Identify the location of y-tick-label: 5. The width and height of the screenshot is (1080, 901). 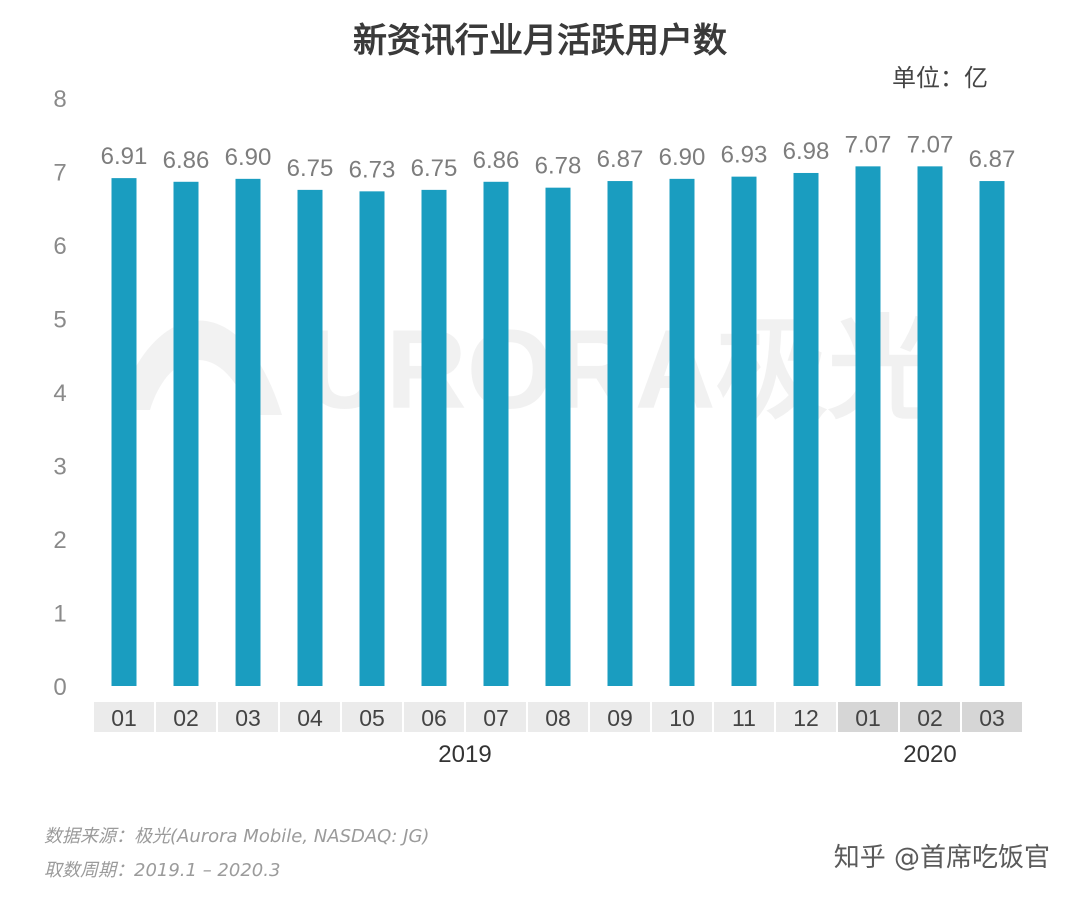
(59, 320).